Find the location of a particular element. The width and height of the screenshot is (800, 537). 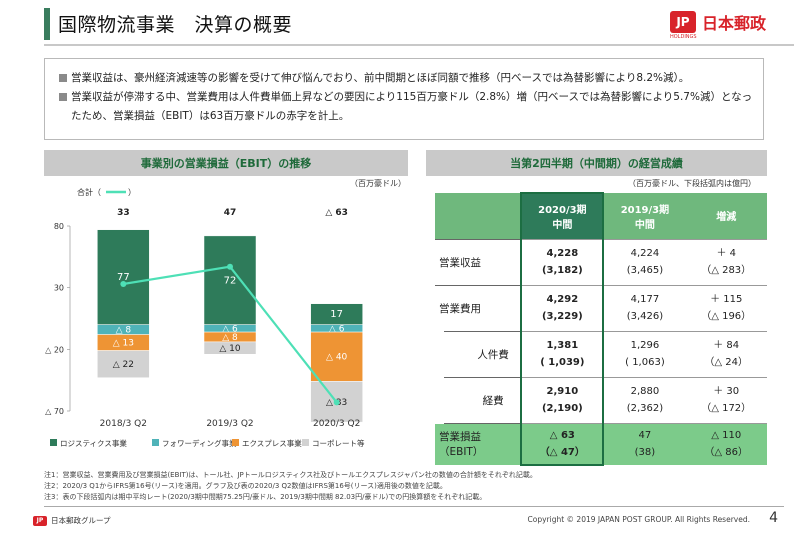

bar-data-label: 17 is located at coordinates (336, 314).